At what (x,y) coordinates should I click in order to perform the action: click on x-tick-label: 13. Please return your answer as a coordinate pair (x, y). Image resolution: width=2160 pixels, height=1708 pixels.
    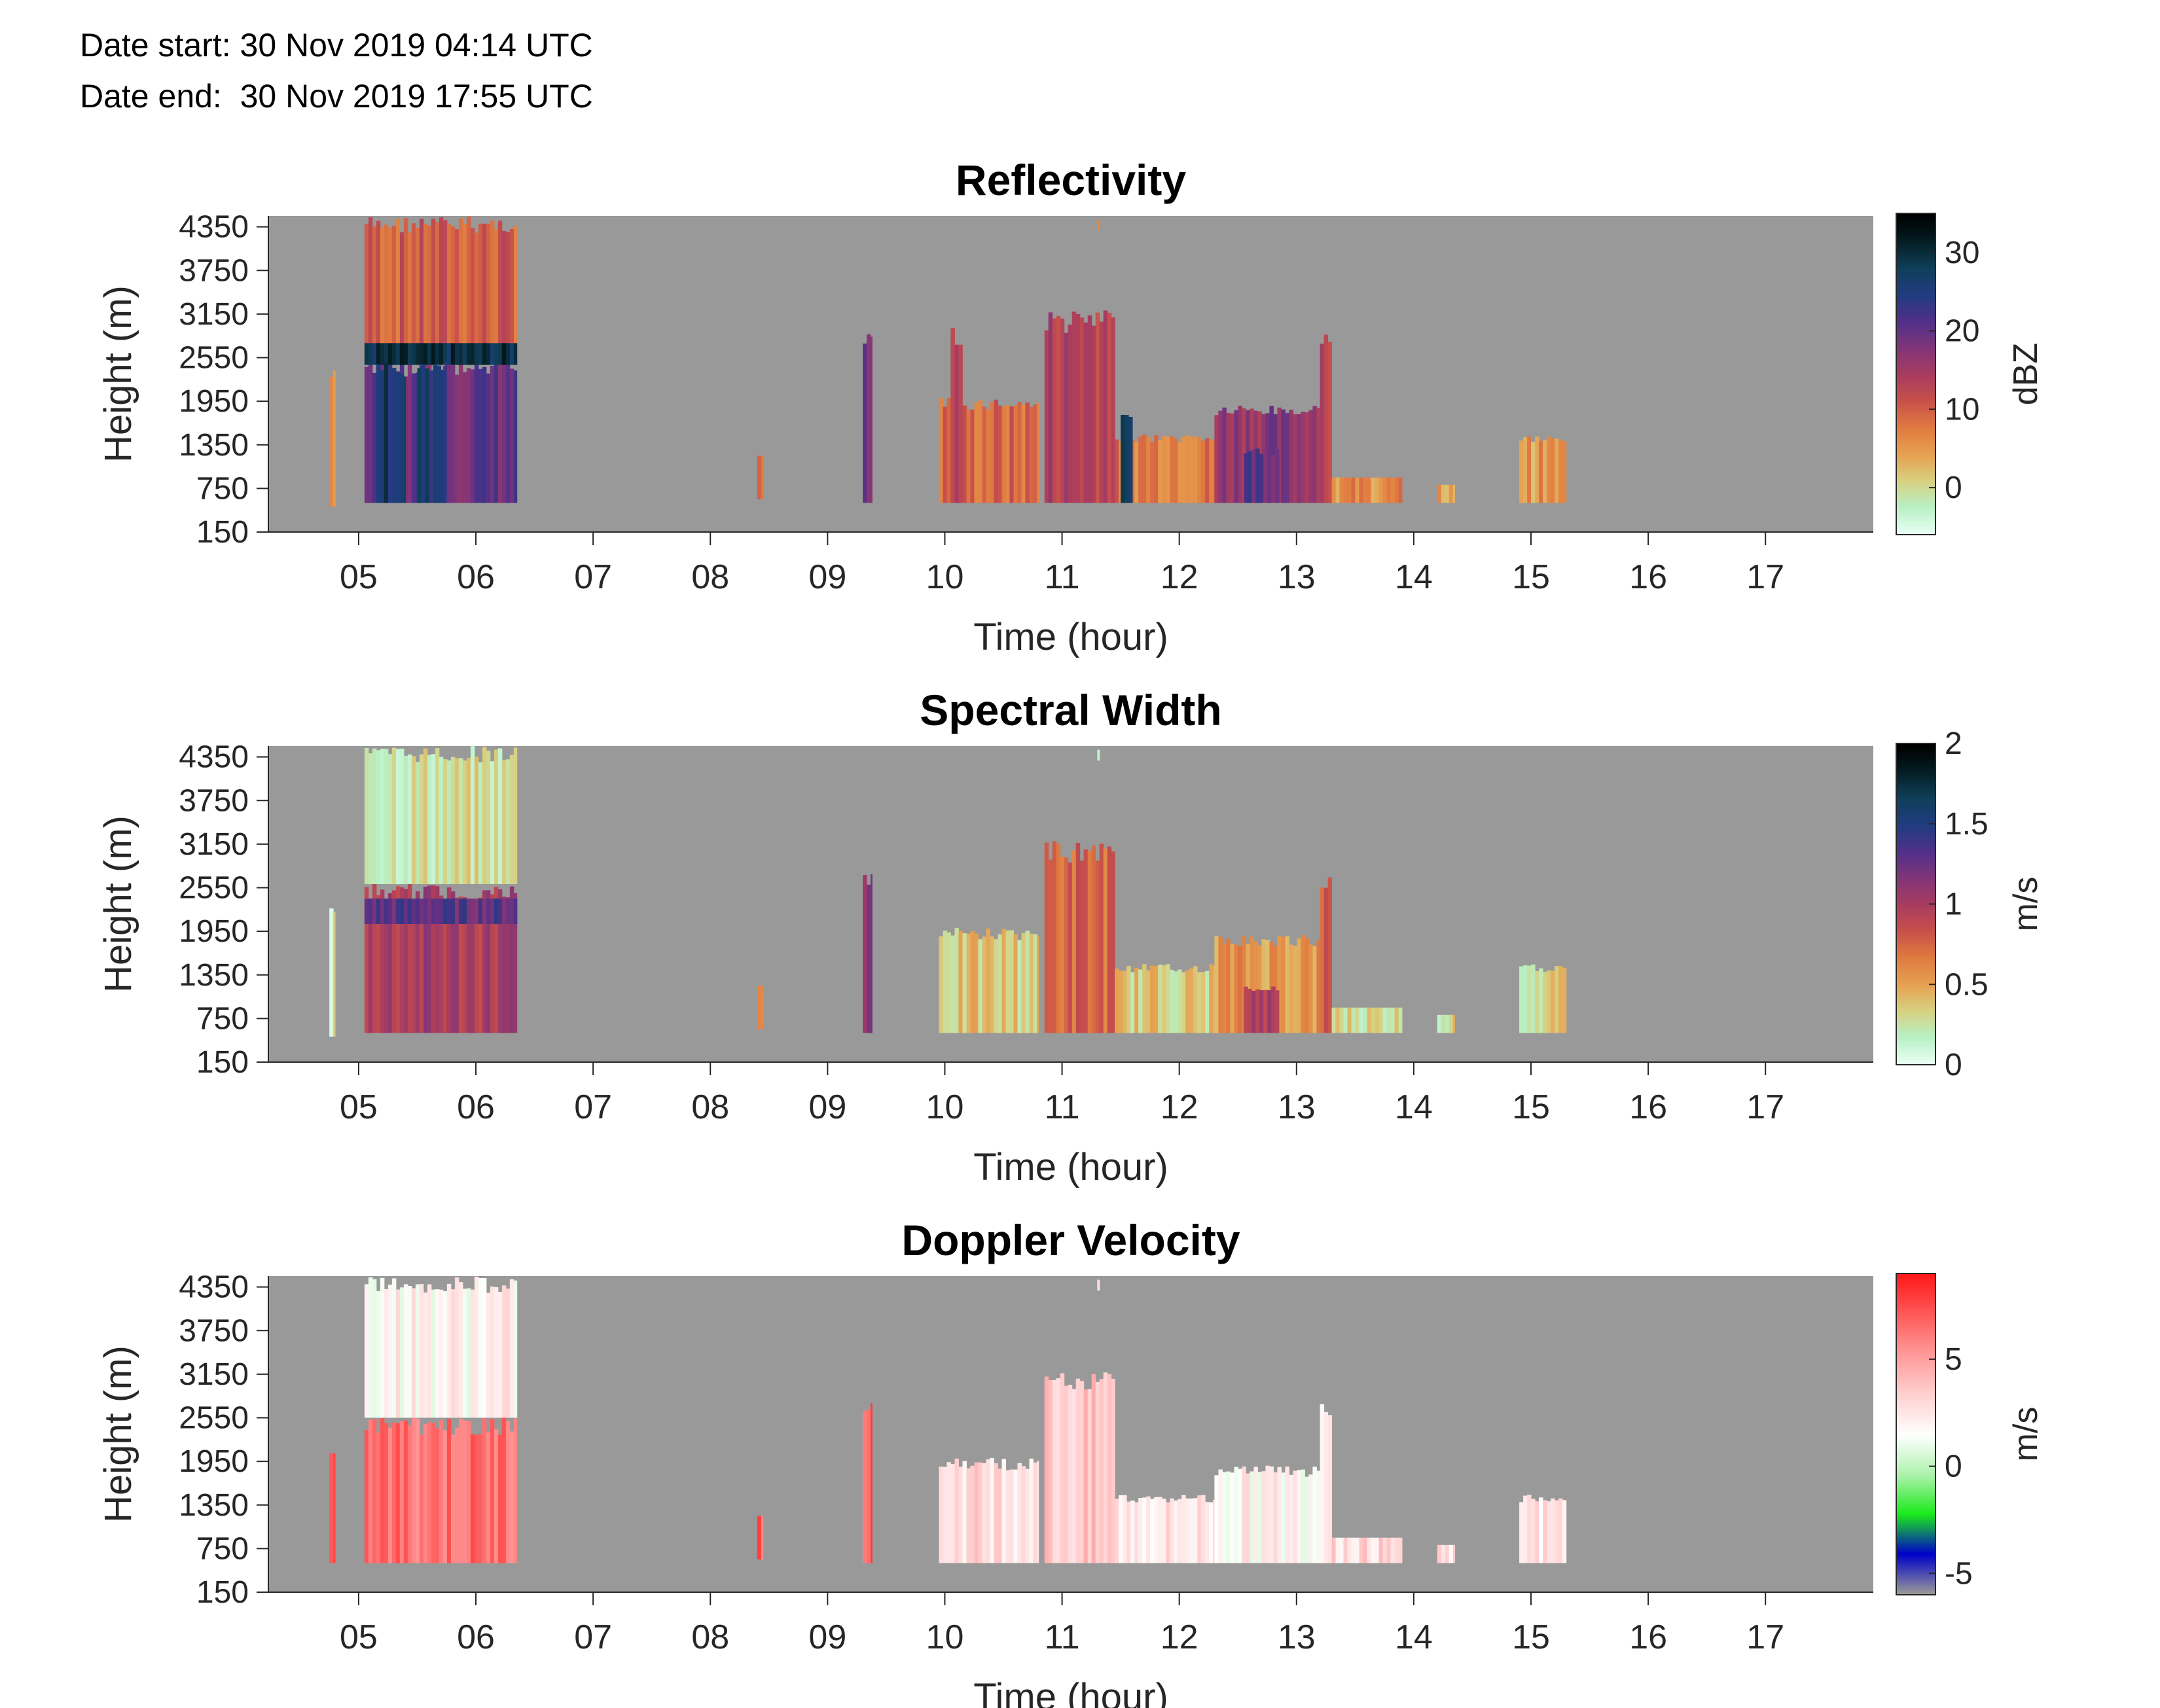
    Looking at the image, I should click on (1297, 1637).